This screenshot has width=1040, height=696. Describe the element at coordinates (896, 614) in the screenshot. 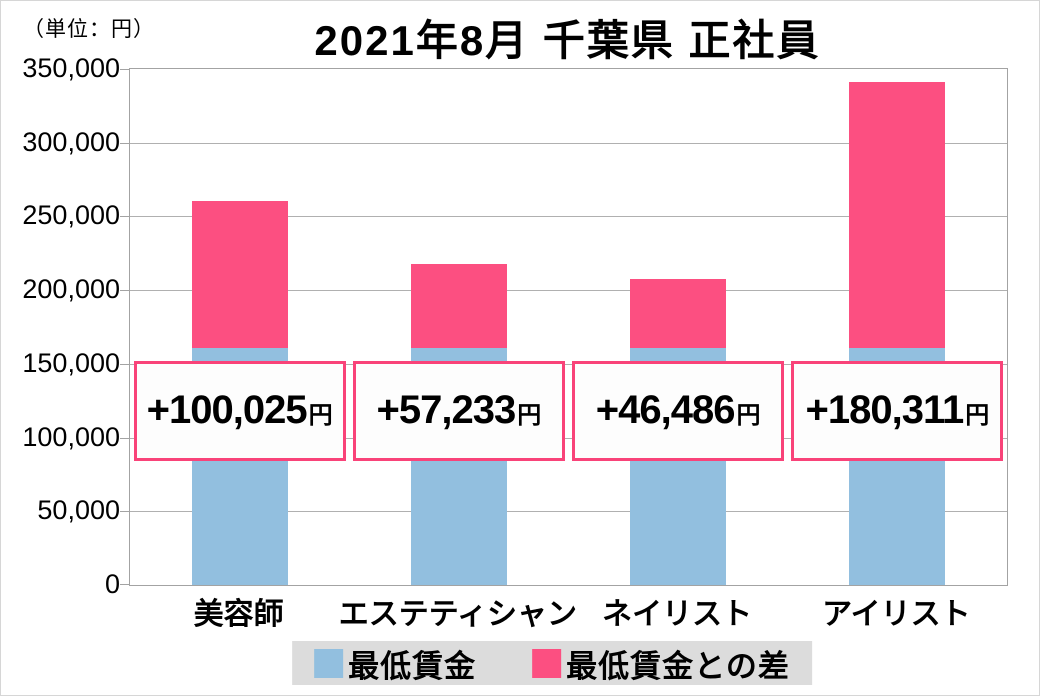

I see `category-label: アイリスト` at that location.